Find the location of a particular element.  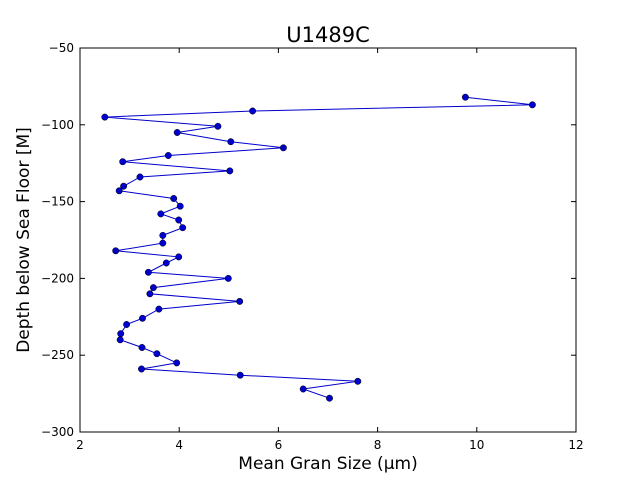

y-axis-label: Depth below Sea Floor [M] is located at coordinates (24, 240).